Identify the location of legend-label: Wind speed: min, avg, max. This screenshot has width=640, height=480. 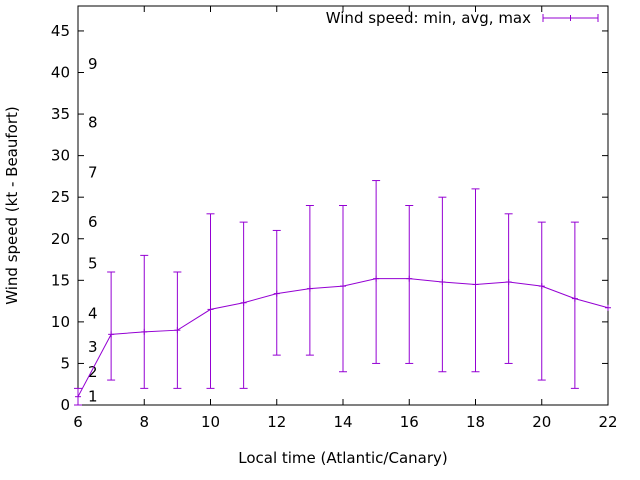
(428, 18).